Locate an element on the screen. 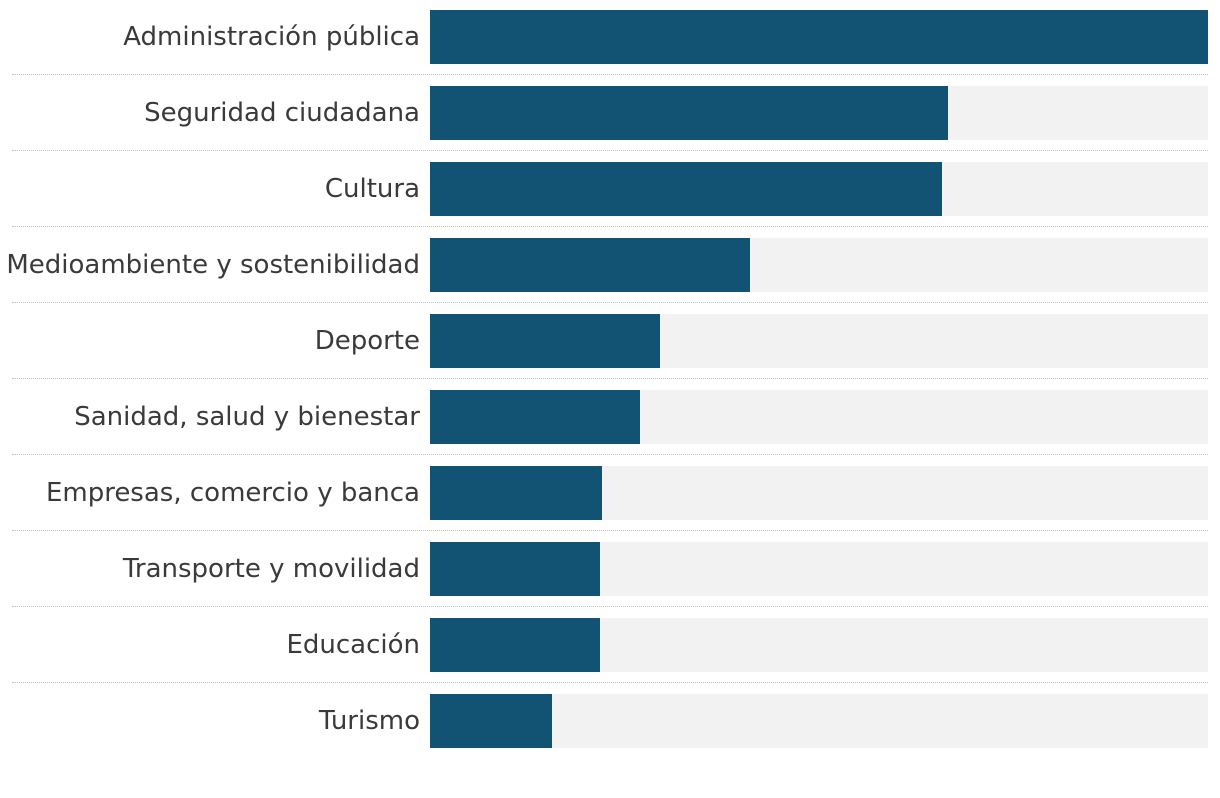 The height and width of the screenshot is (798, 1220). category-label: Empresas, comercio y banca is located at coordinates (232, 493).